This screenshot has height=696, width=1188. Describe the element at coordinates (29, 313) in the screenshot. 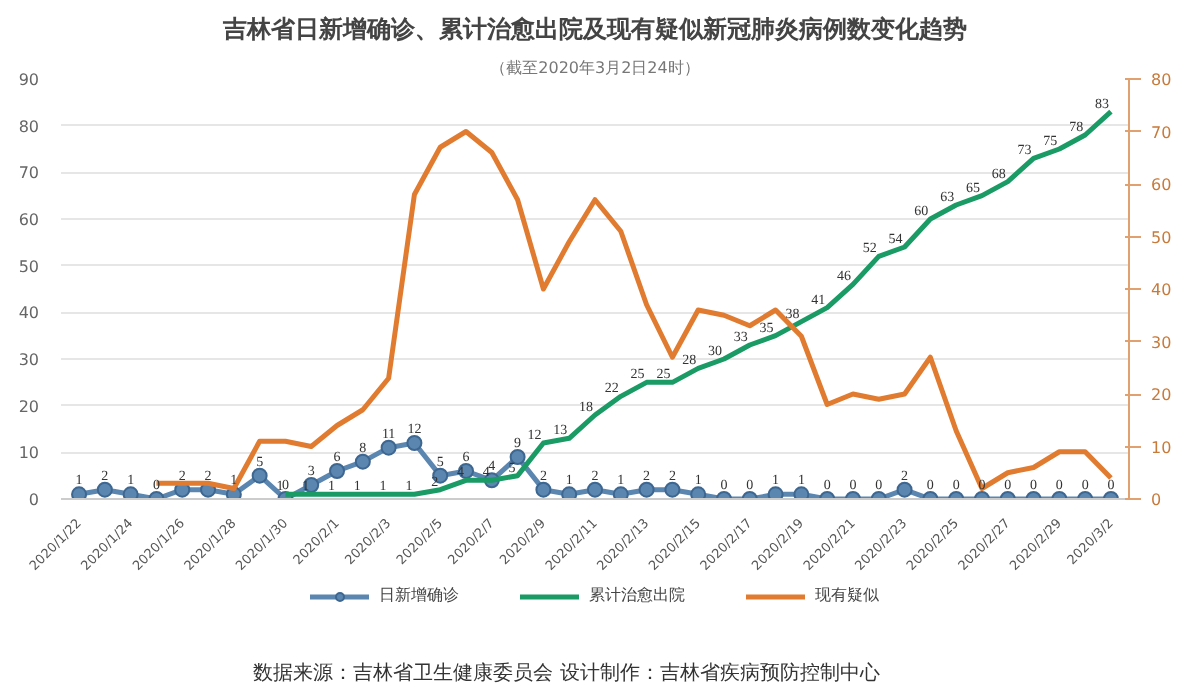

I see `y-tick-label: 40` at that location.